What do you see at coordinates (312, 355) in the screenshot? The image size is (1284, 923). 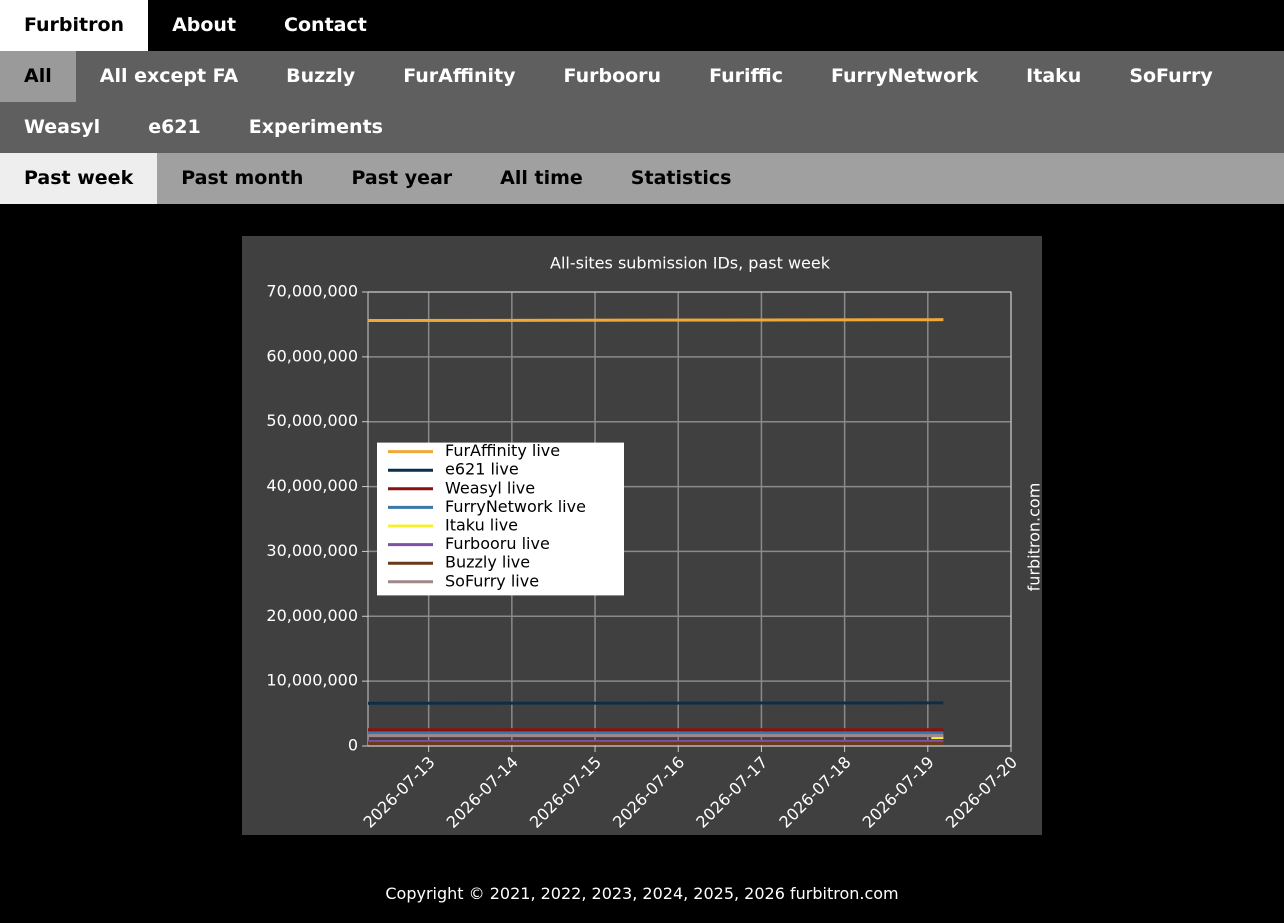 I see `y-tick-label: 60,000,000` at bounding box center [312, 355].